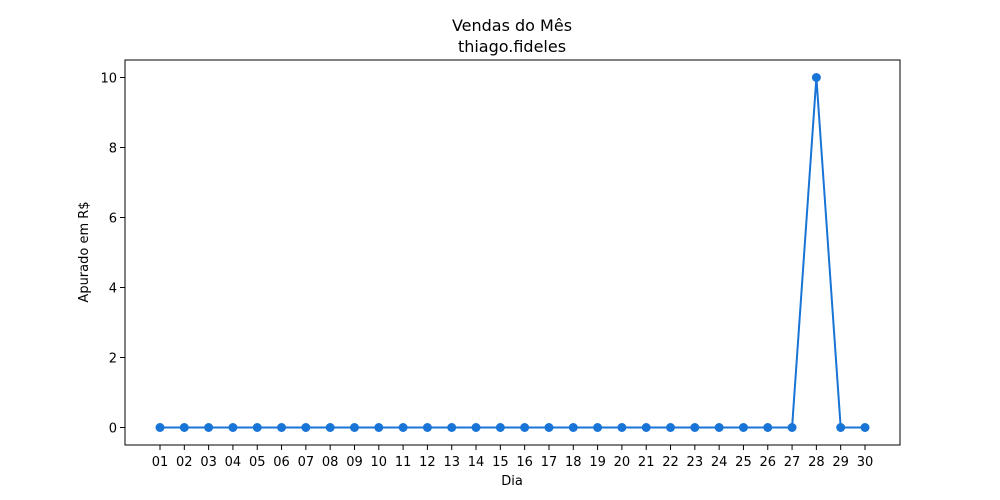  What do you see at coordinates (524, 462) in the screenshot?
I see `x-tick-label: 16` at bounding box center [524, 462].